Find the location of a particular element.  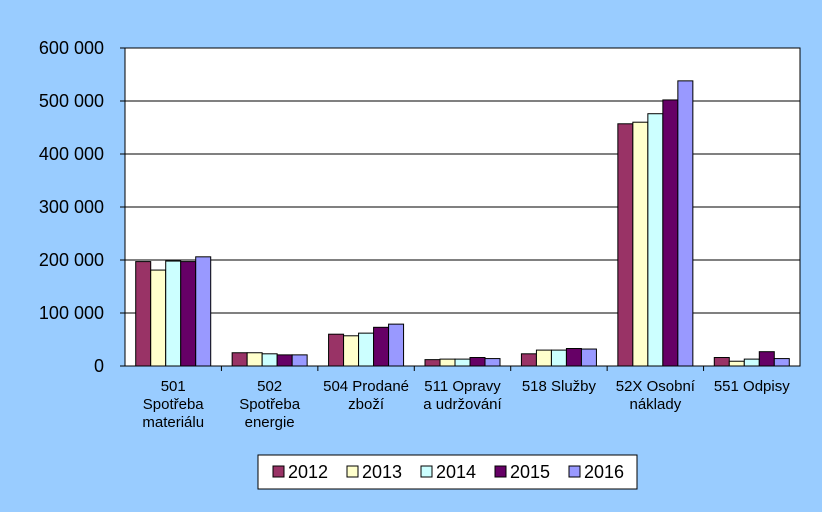

legend-swatch-2016 is located at coordinates (574, 471).